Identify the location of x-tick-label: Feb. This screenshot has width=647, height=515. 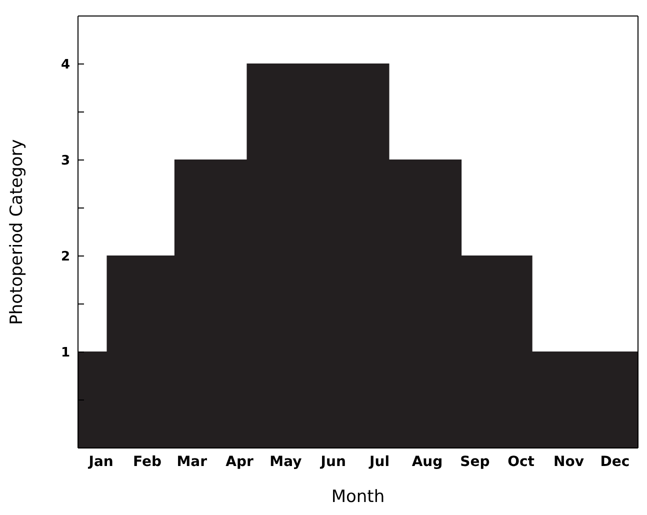
(147, 462).